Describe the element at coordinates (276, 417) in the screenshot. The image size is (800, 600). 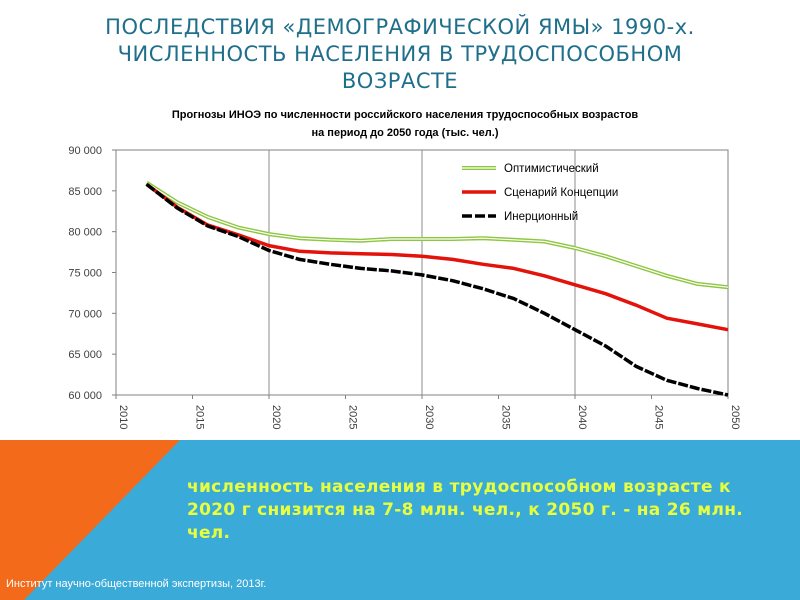
I see `x-tick-label: 2020` at that location.